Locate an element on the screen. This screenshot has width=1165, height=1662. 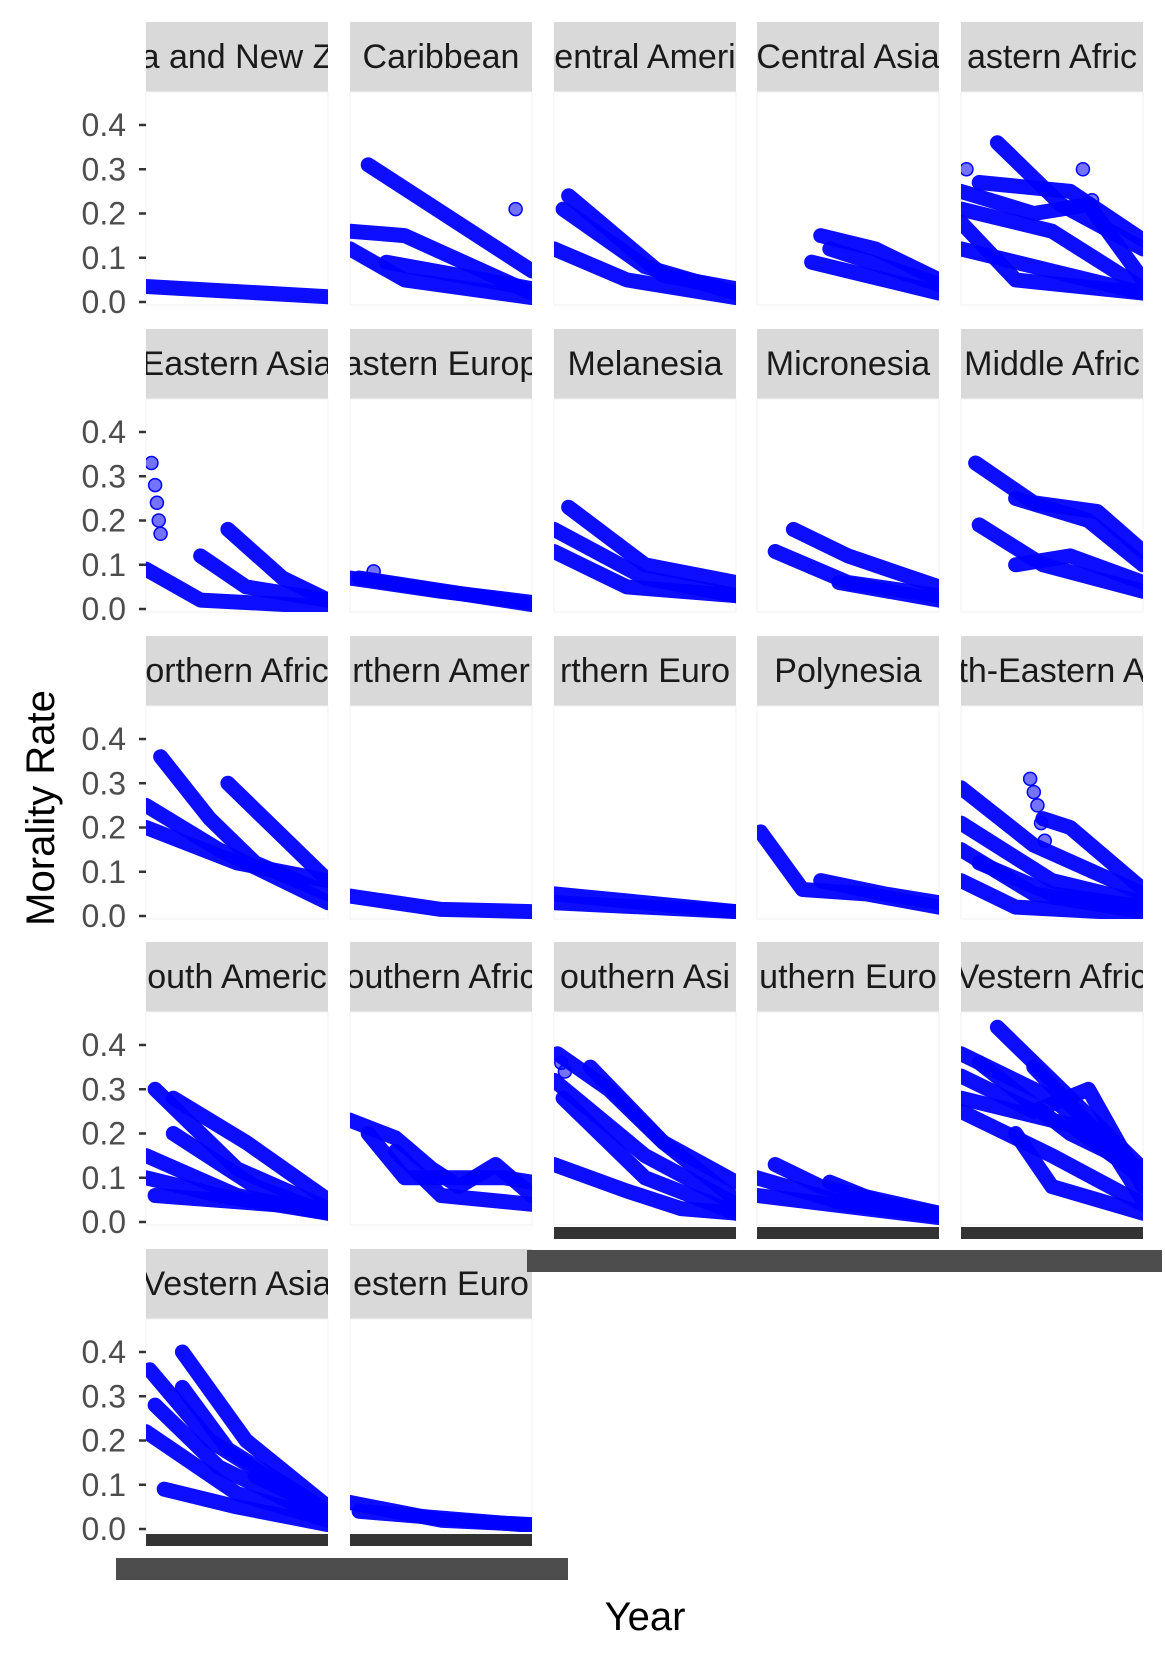
facet-strip-label: uthern Euro is located at coordinates (848, 977).